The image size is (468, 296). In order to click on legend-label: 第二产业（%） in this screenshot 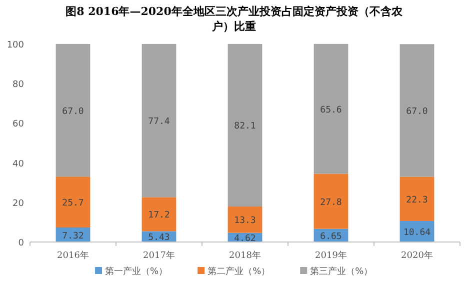, I will do `click(239, 271)`.